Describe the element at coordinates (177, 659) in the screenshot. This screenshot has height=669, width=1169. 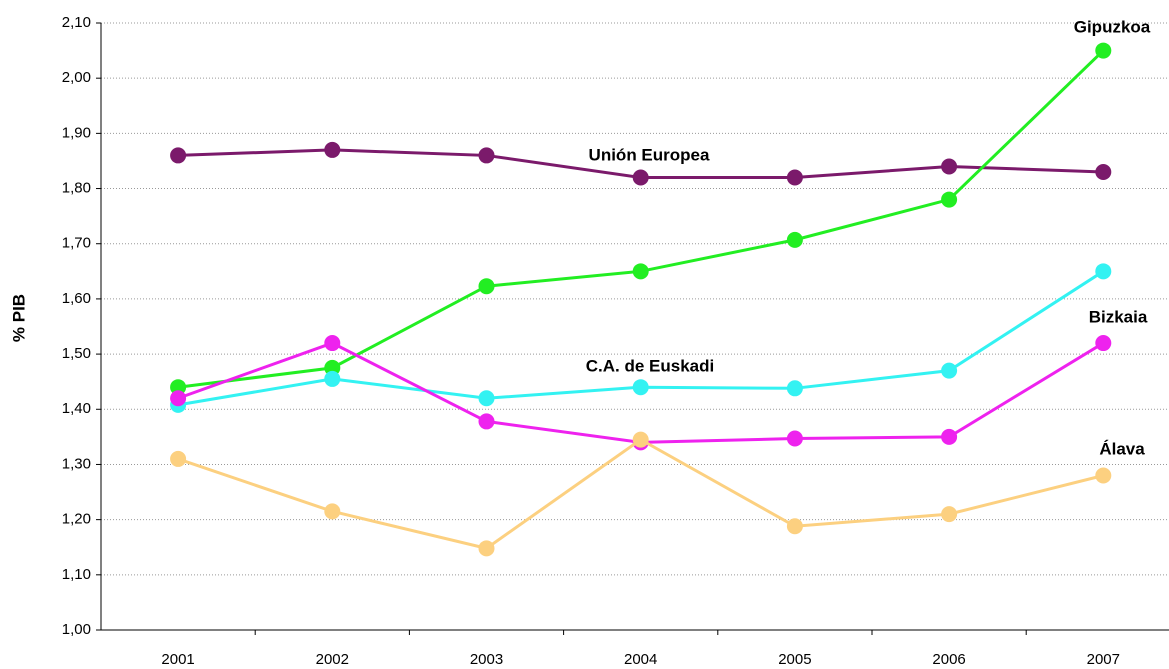
I see `x-tick-label: 2001` at that location.